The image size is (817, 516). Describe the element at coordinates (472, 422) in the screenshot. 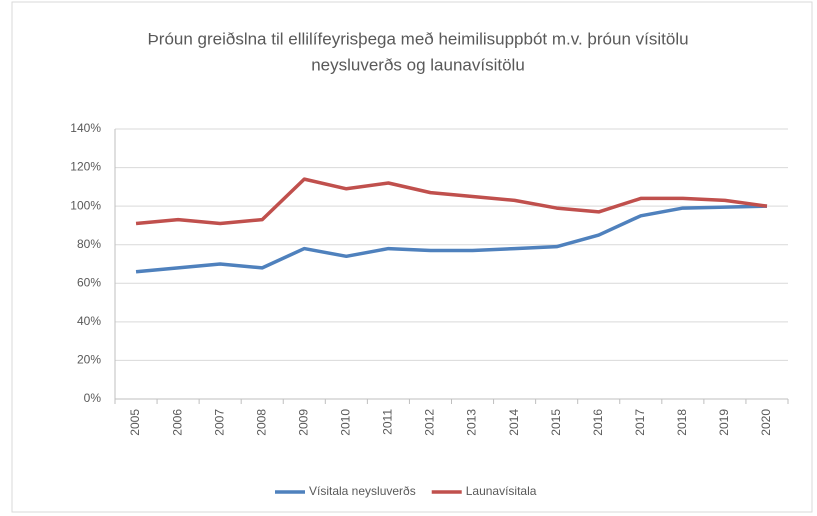

I see `x-tick-label: 2013` at that location.